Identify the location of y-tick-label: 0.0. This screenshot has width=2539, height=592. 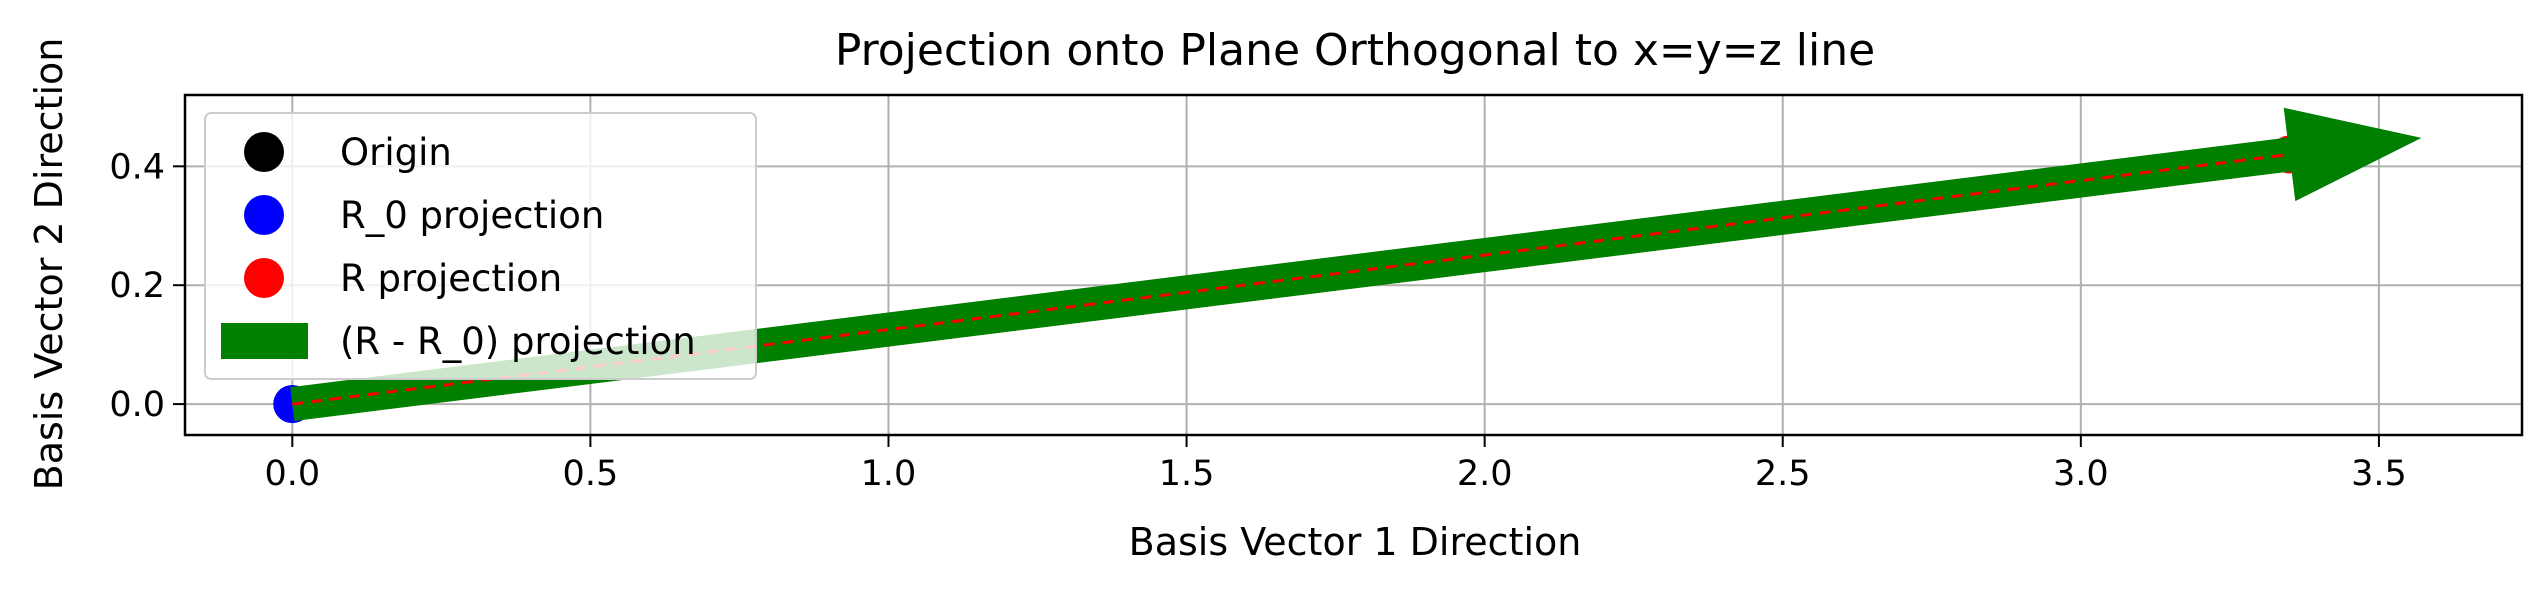
(137, 405).